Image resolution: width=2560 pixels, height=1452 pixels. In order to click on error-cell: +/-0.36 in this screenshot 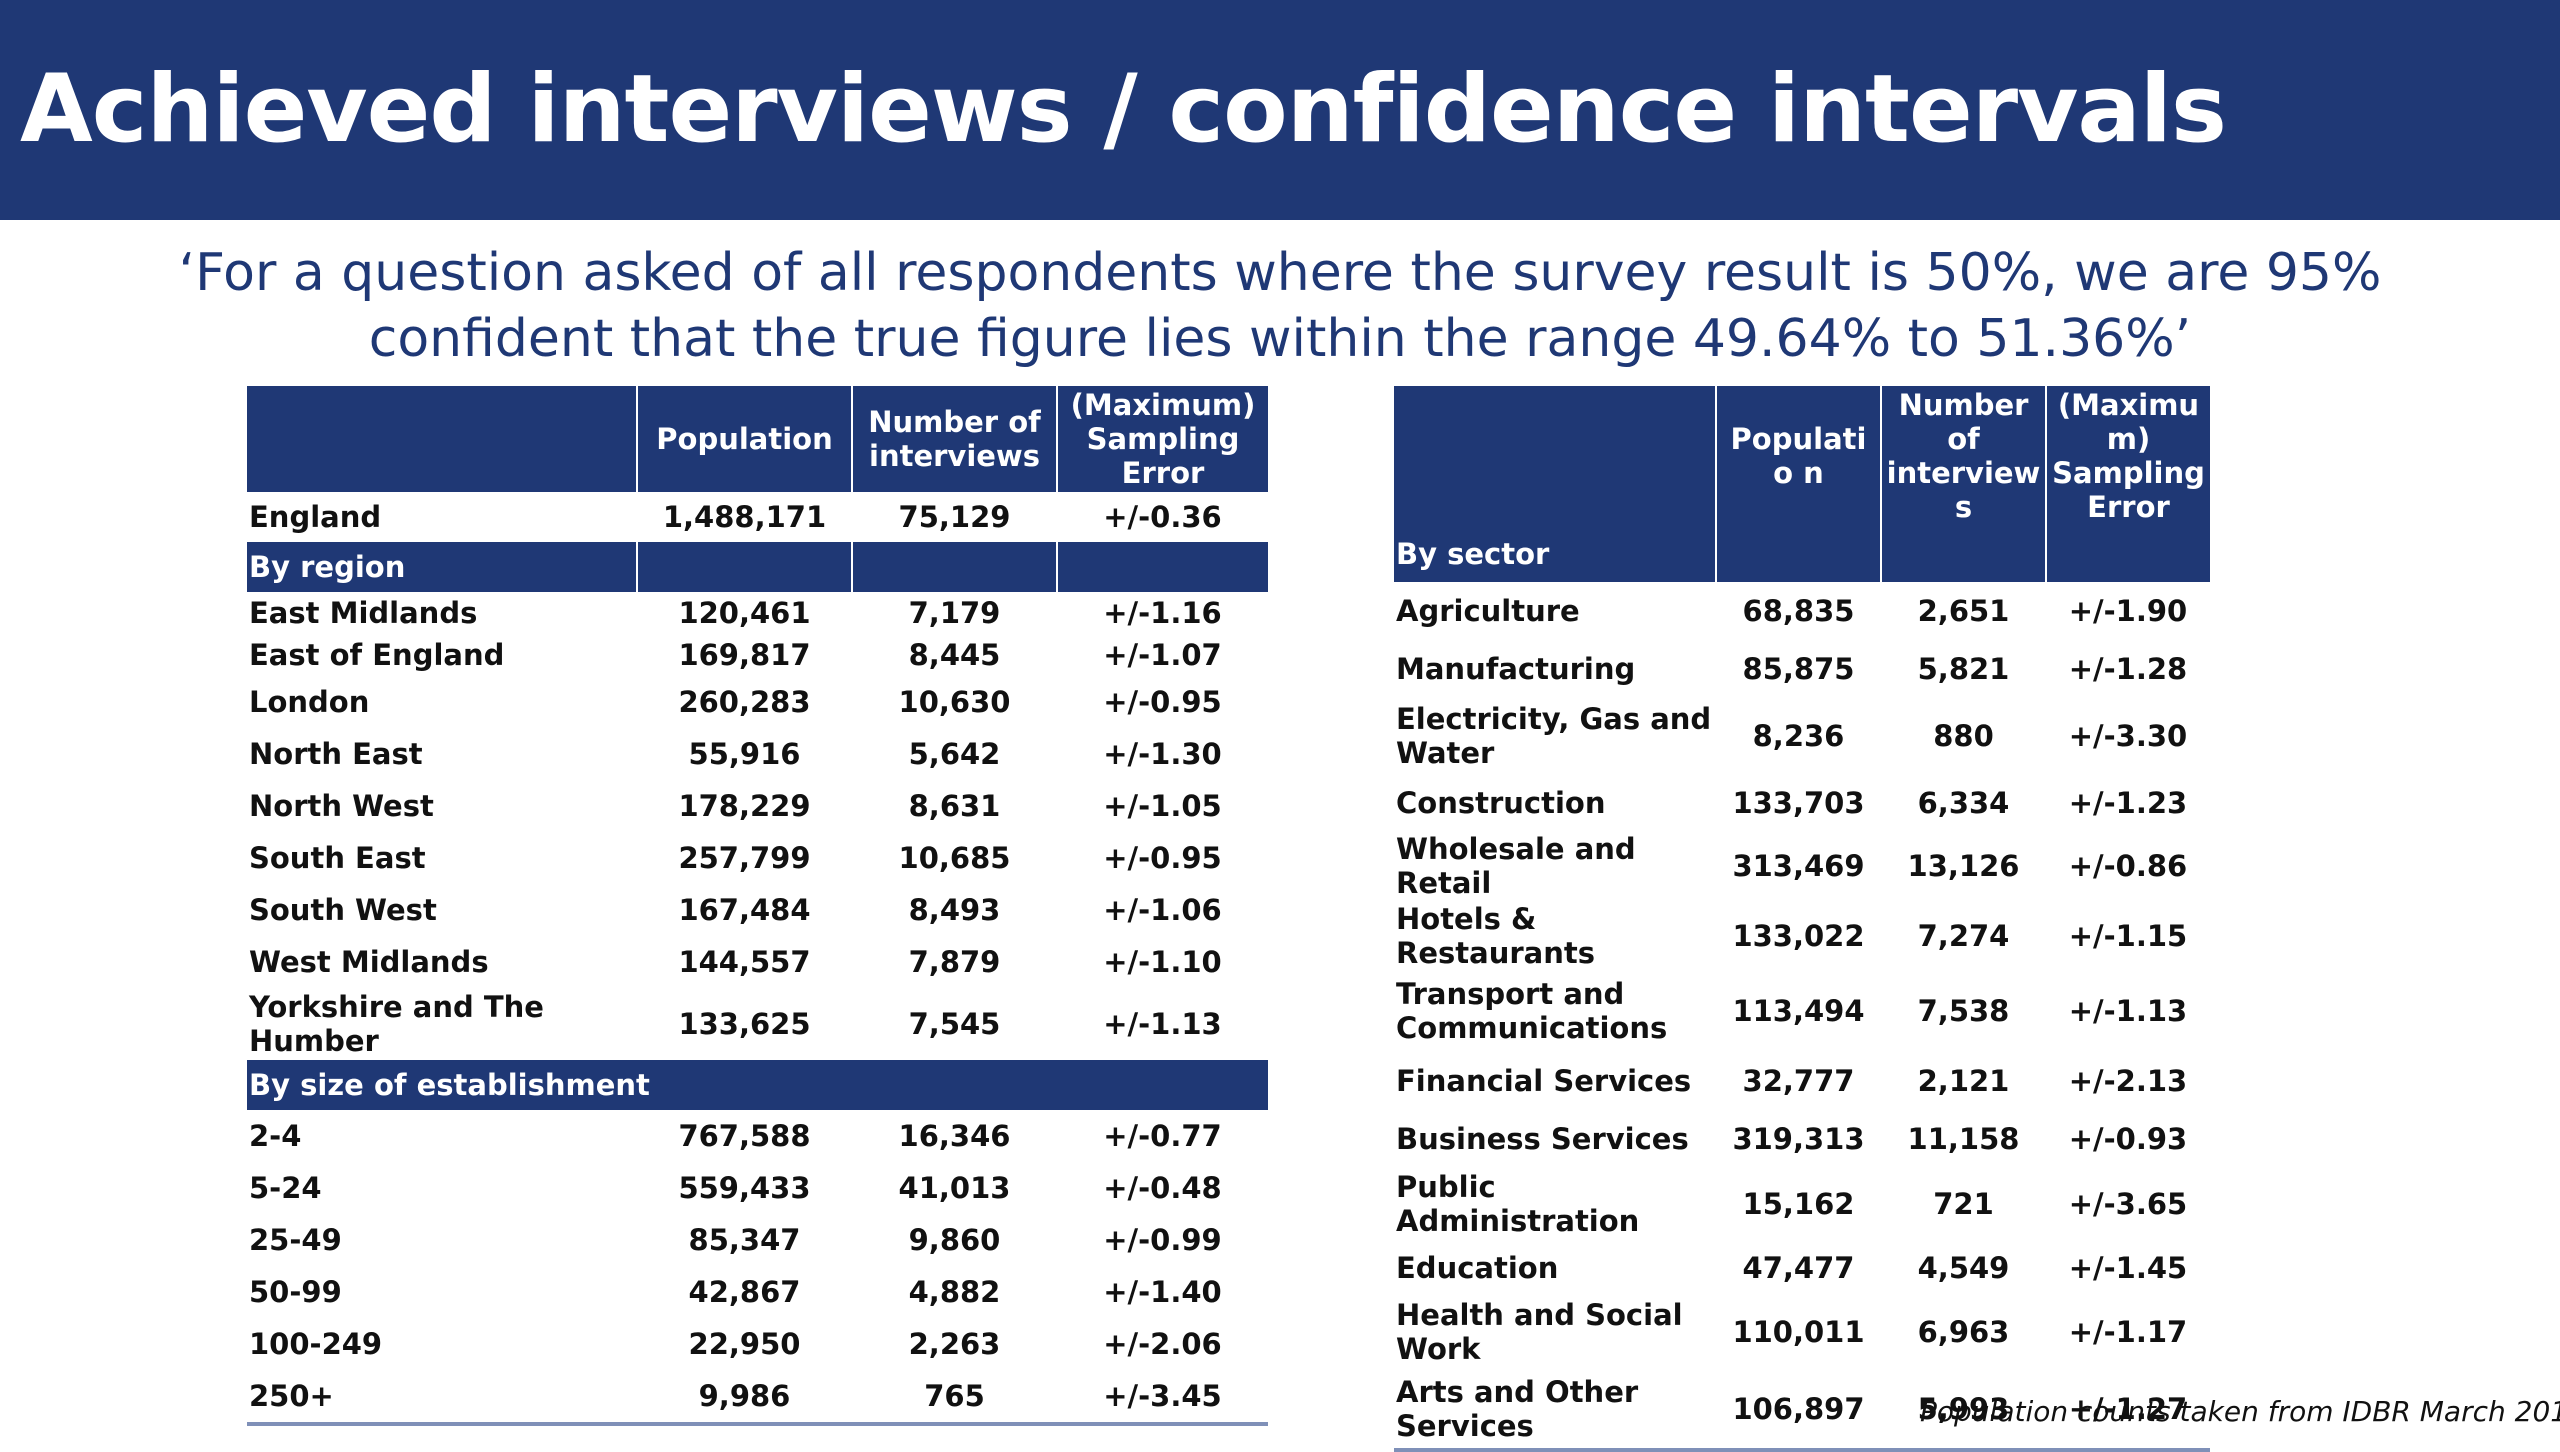, I will do `click(1162, 517)`.